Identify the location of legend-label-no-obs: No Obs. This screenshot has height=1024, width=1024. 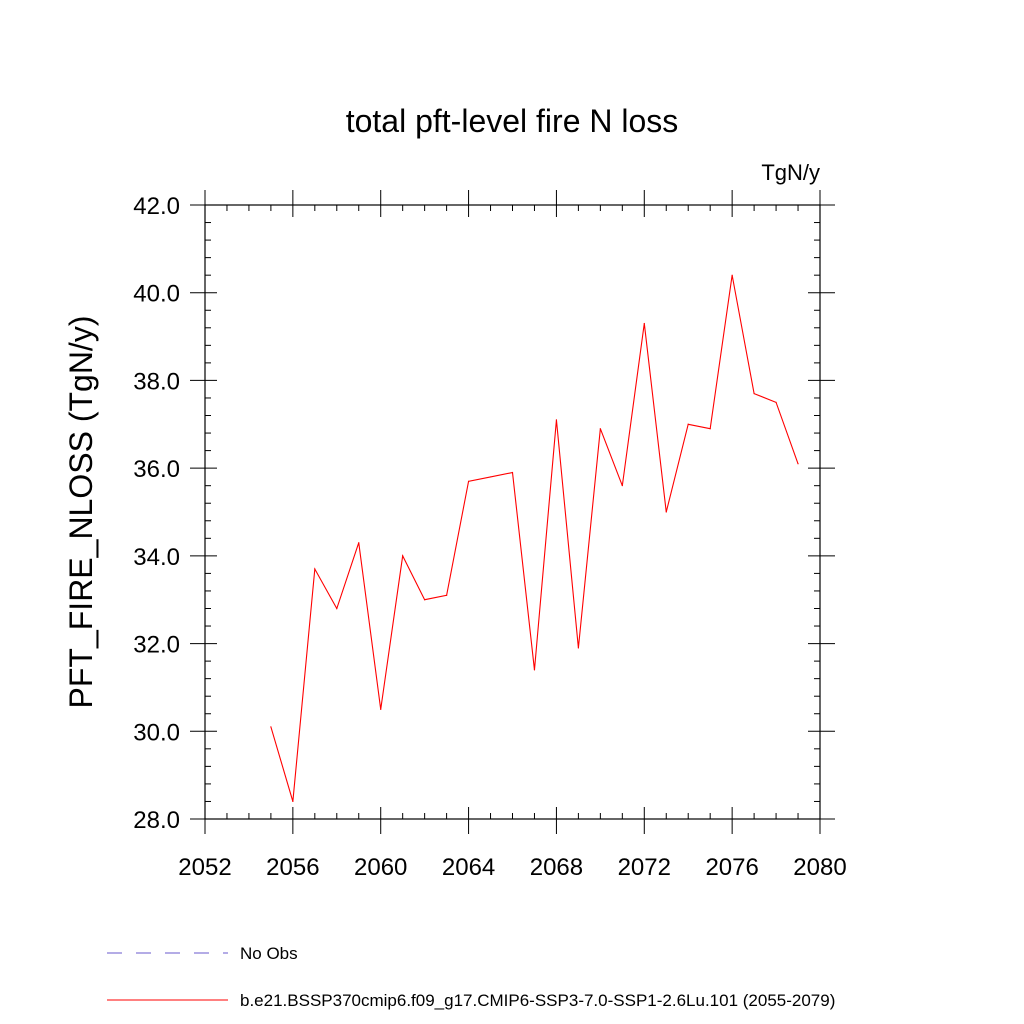
(269, 953).